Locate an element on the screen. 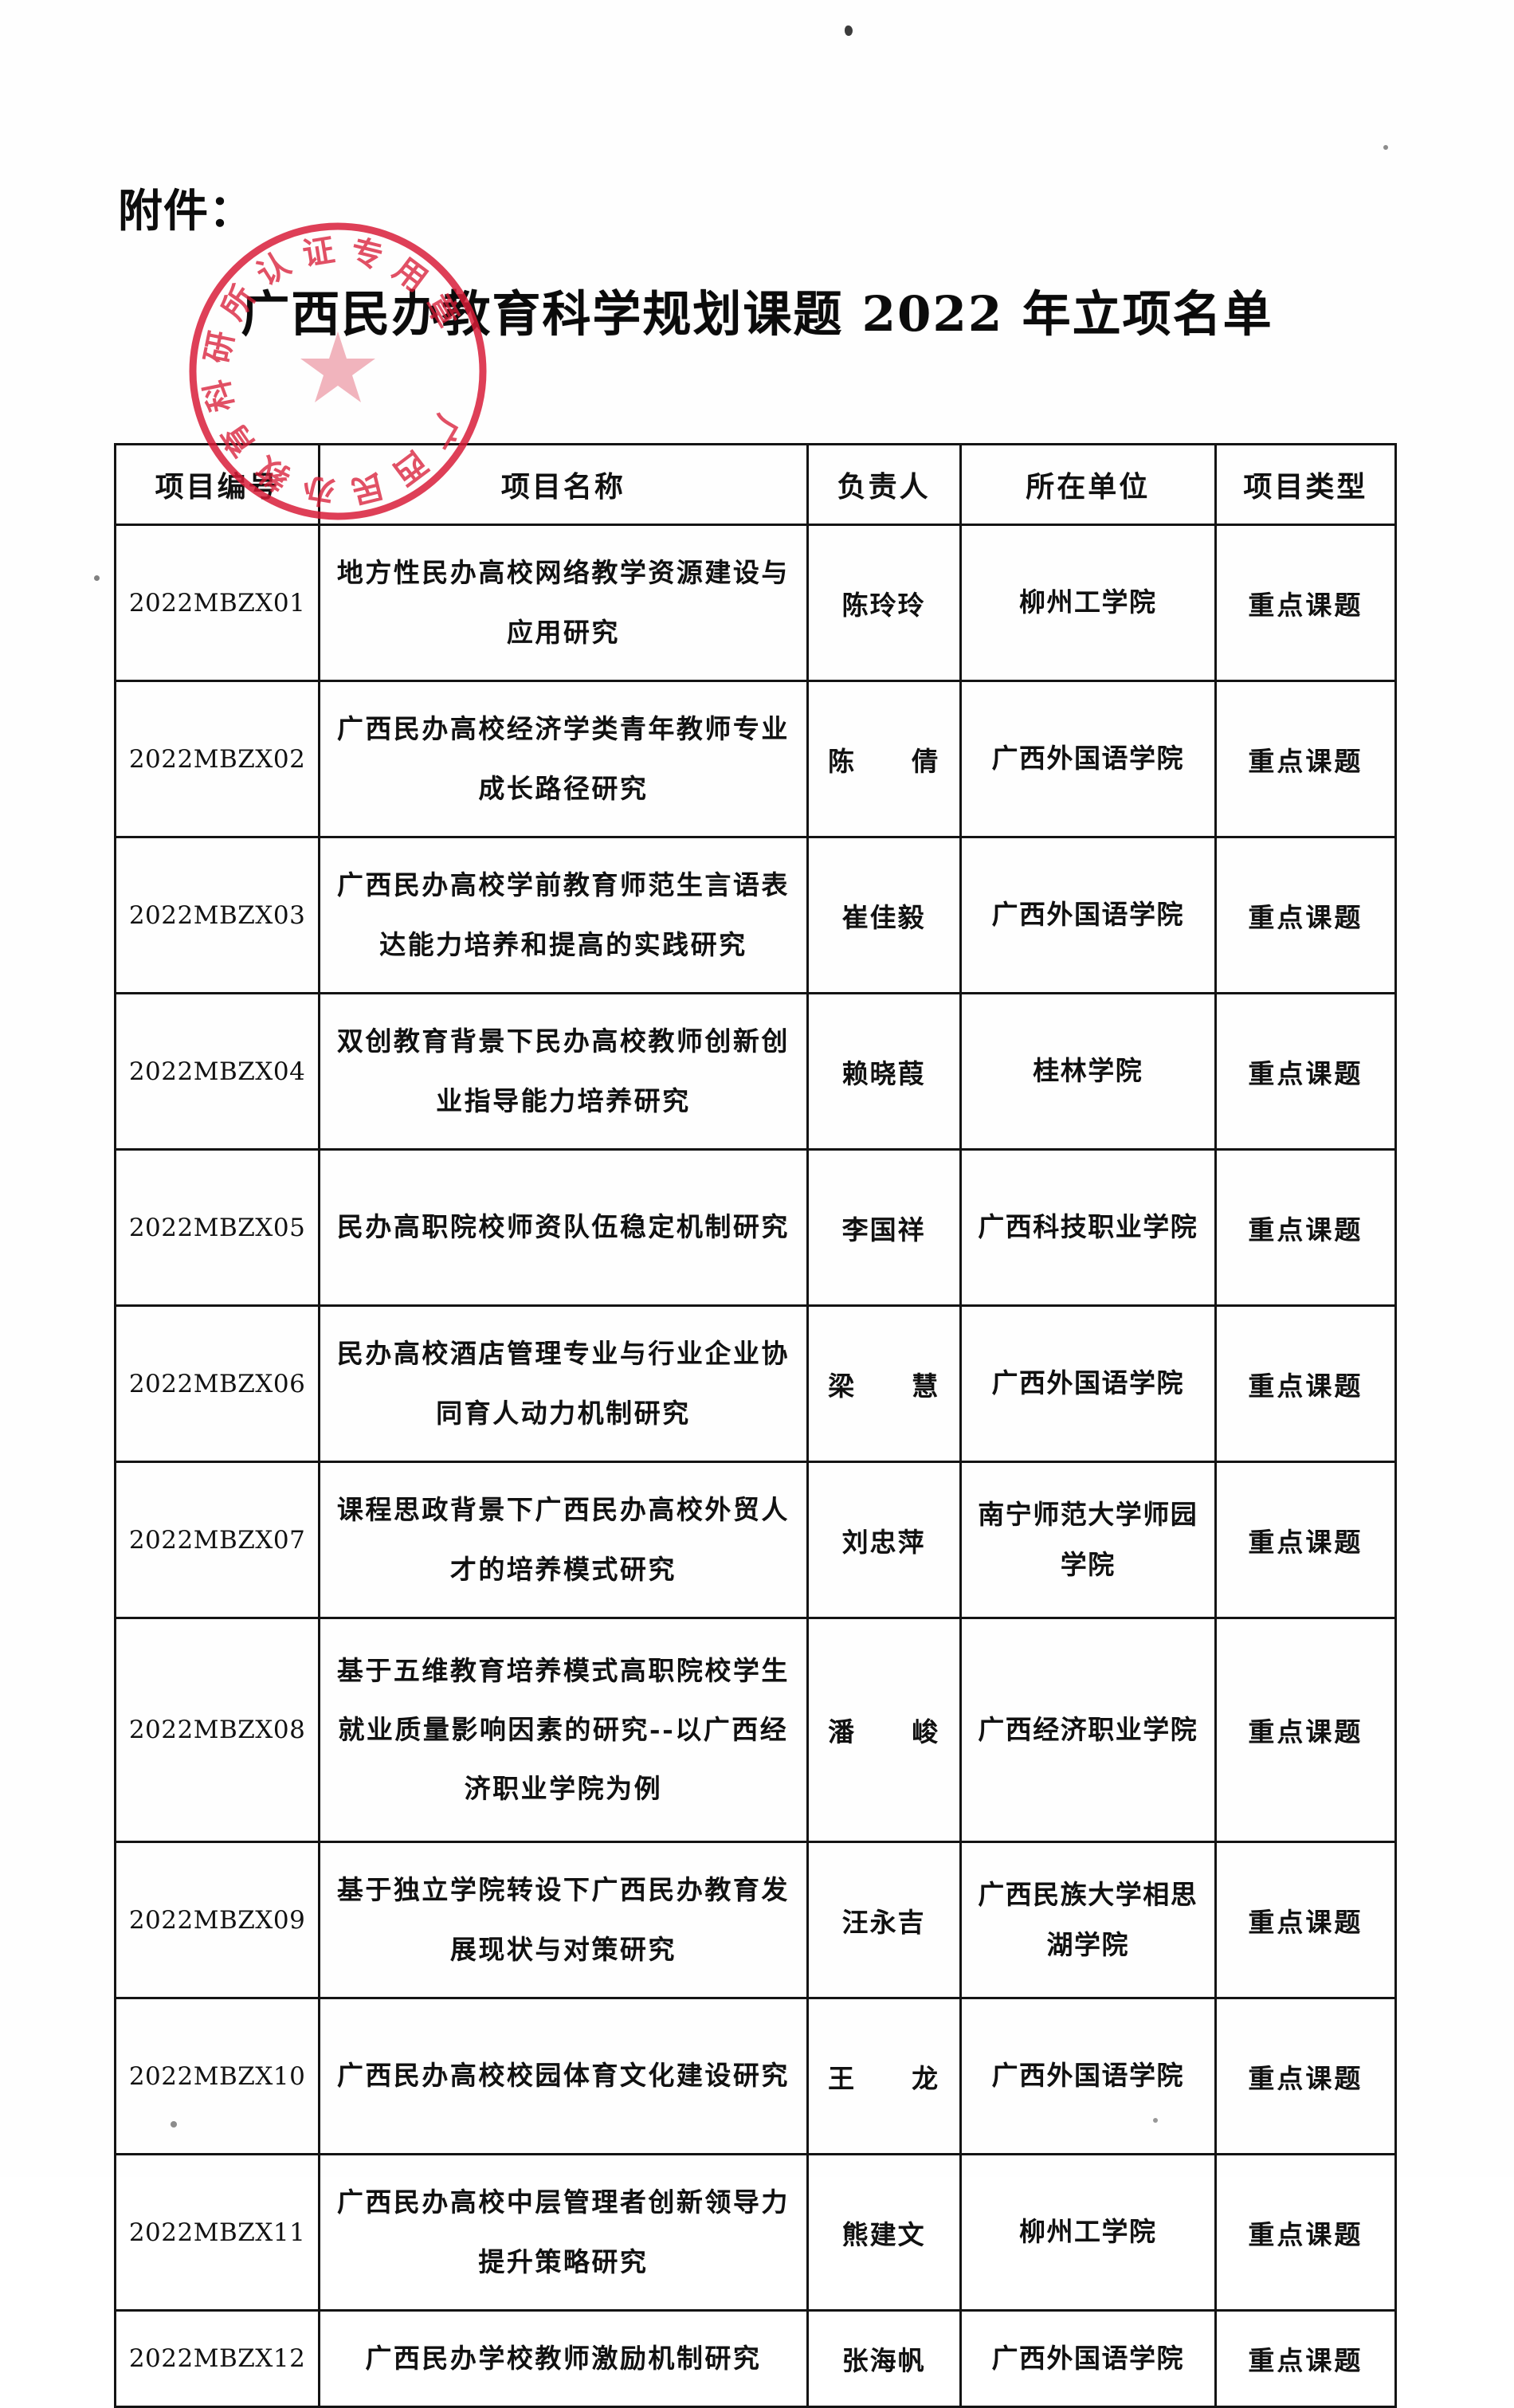 The height and width of the screenshot is (2408, 1514). cell-project-name: 民办高职院校师资队伍稳定机制研究 is located at coordinates (563, 1227).